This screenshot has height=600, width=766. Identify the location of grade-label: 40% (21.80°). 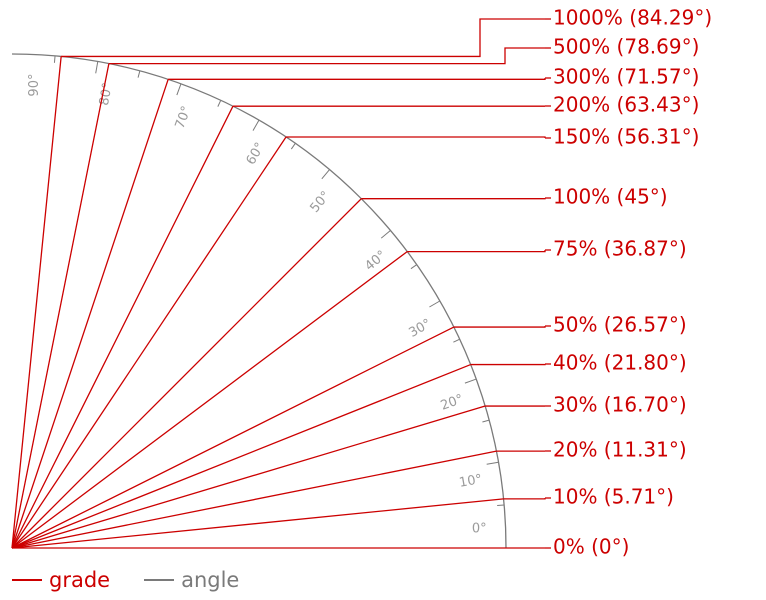
(620, 363).